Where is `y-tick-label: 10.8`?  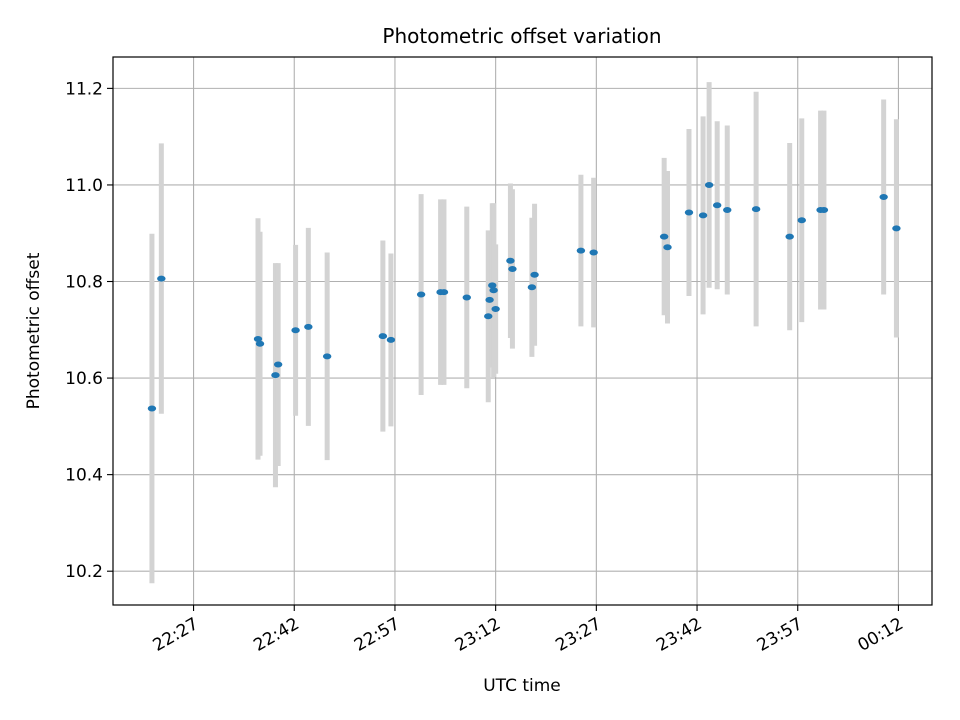 y-tick-label: 10.8 is located at coordinates (84, 283).